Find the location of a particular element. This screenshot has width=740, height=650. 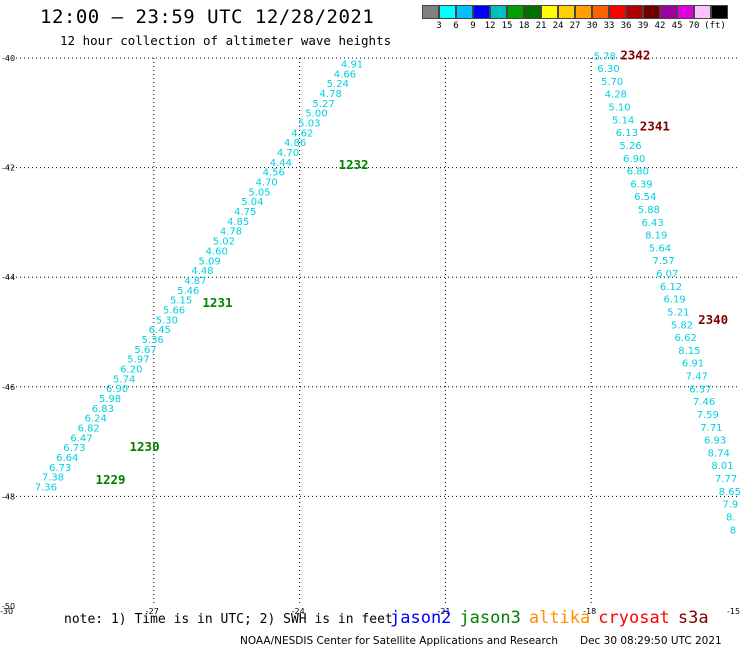

wave-height-value: 5.14 is located at coordinates (623, 120).